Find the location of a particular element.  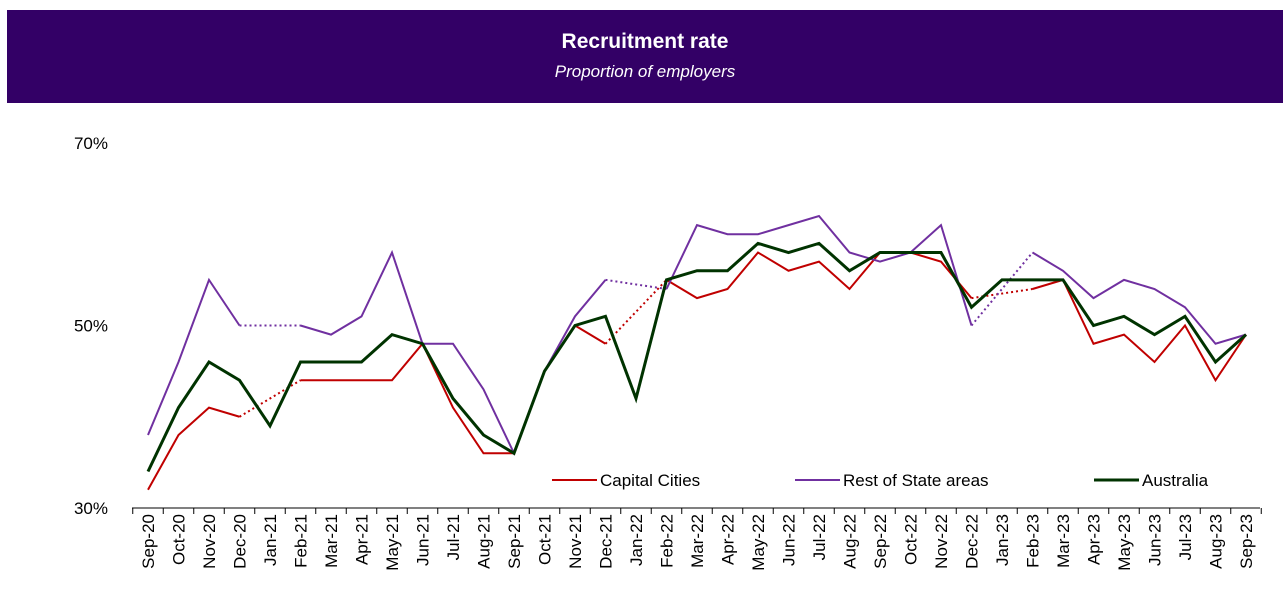

x-tick-label: Nov-21 is located at coordinates (575, 541).